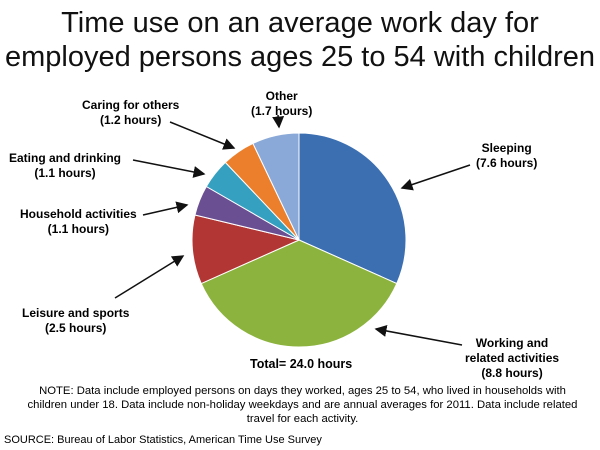 This screenshot has width=600, height=450. What do you see at coordinates (131, 112) in the screenshot?
I see `label-caring: Caring for others (1.2 hours)` at bounding box center [131, 112].